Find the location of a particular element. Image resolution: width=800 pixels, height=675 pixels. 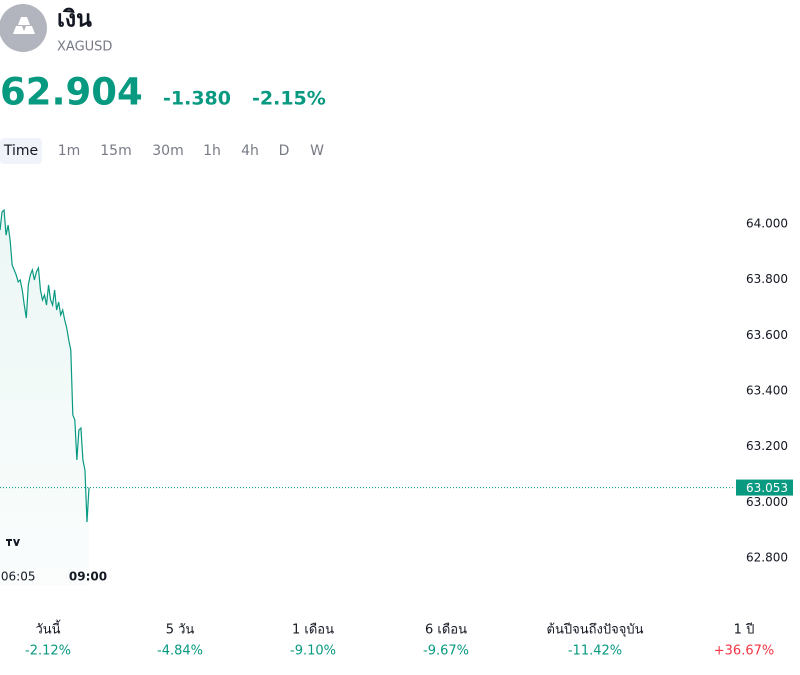

timeframe-tab: 15m is located at coordinates (115, 151).